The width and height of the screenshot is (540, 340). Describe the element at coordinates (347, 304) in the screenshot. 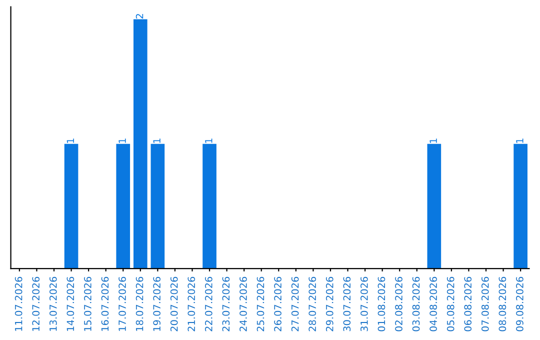

I see `x-tick-label: 30.07.2026` at that location.